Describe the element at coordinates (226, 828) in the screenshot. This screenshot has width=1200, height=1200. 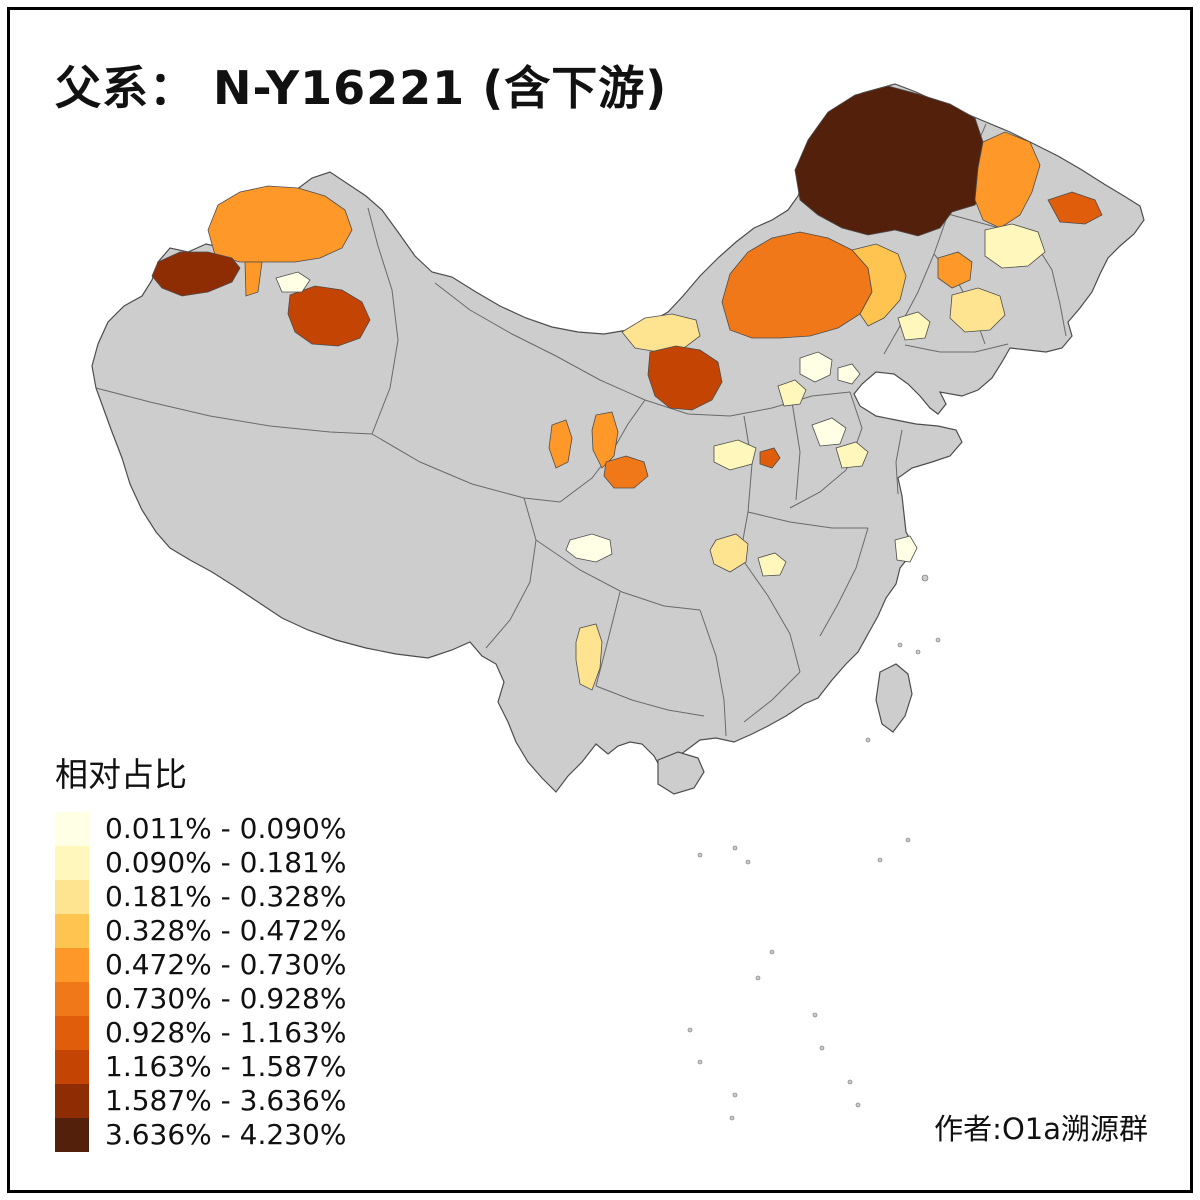
I see `legend-item-label: 0.011% - 0.090%` at that location.